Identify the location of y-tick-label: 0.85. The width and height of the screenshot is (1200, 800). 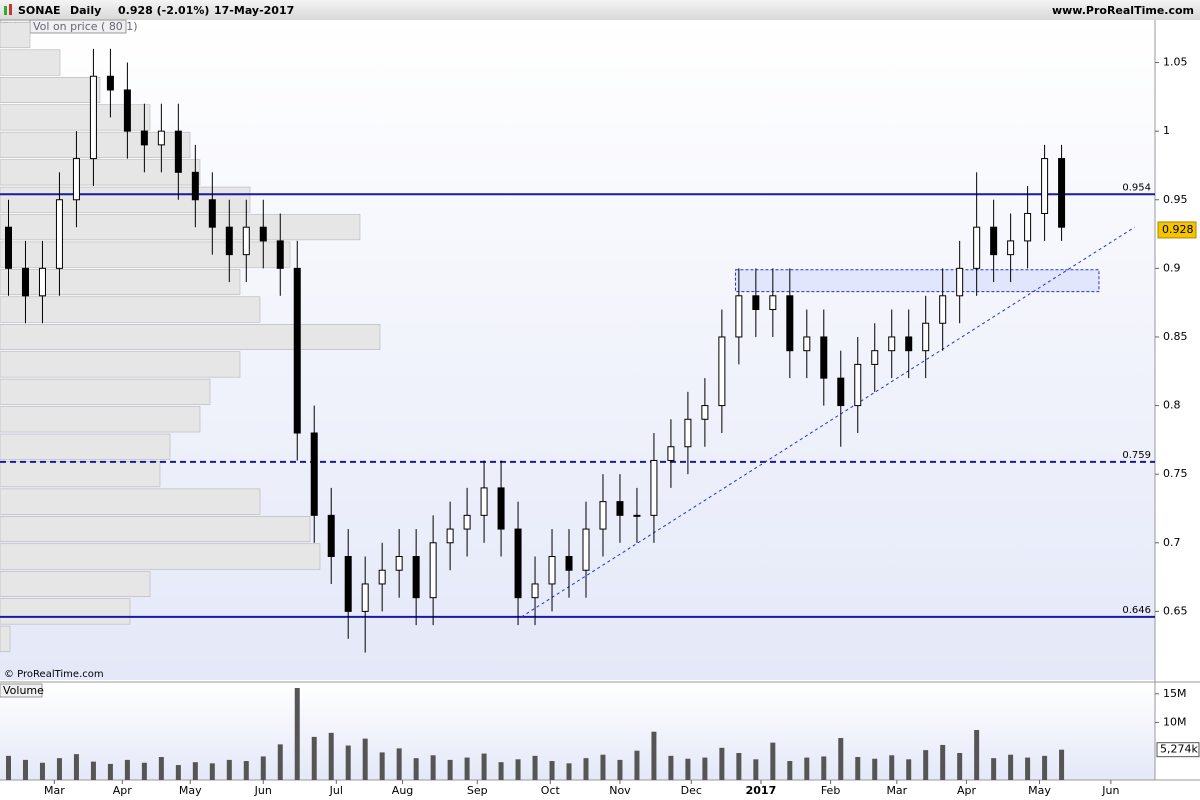
(1175, 336).